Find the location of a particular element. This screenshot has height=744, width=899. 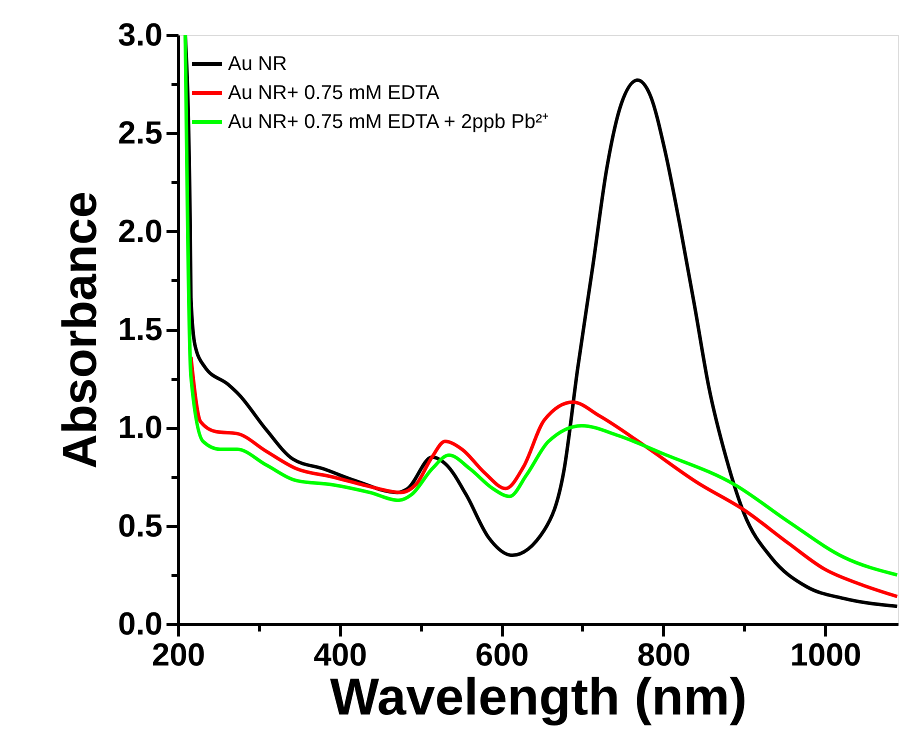

y-axis-title: Absorbance is located at coordinates (81, 330).